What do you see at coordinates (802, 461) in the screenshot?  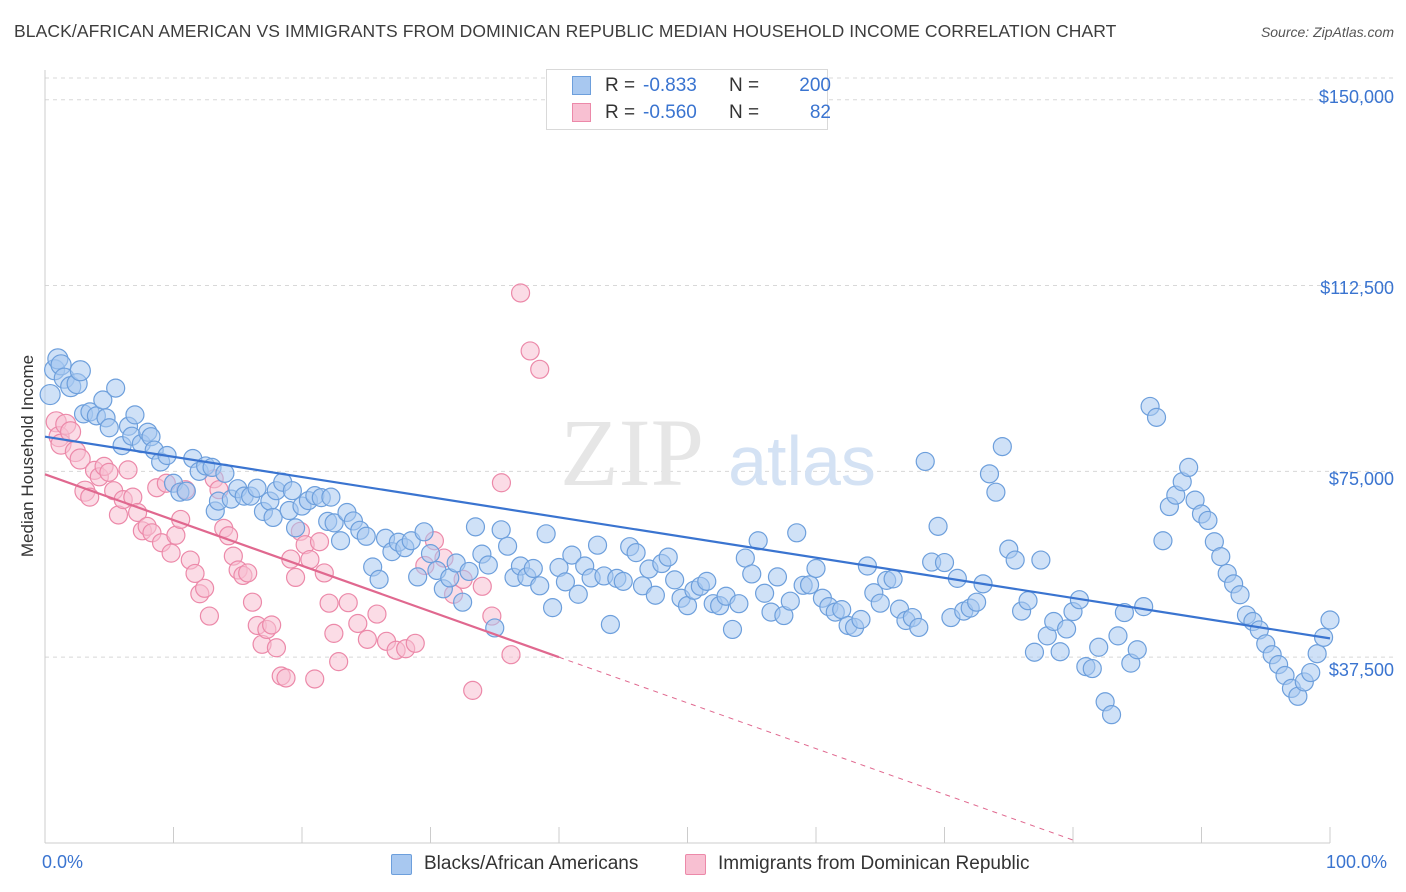 I see `watermark-atlas: atlas` at bounding box center [802, 461].